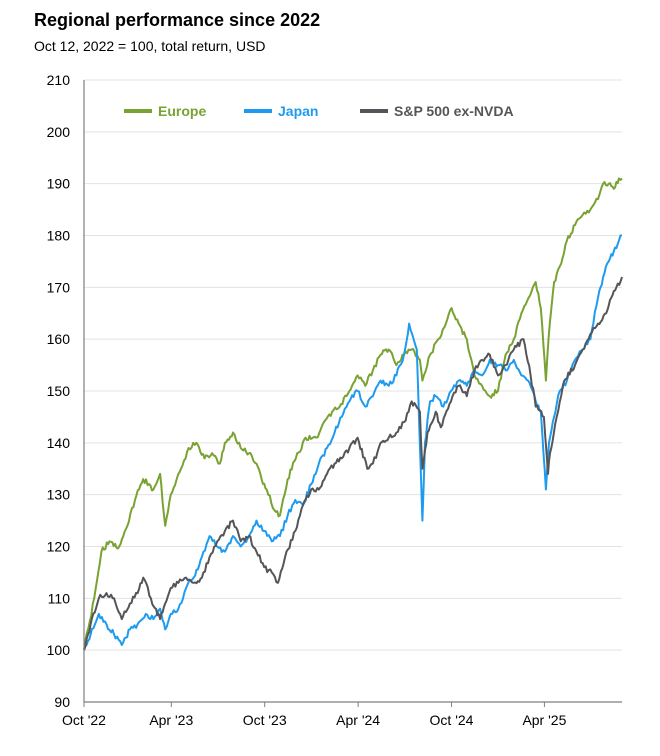 The height and width of the screenshot is (756, 660). Describe the element at coordinates (59, 391) in the screenshot. I see `y-tick-label: 150` at that location.